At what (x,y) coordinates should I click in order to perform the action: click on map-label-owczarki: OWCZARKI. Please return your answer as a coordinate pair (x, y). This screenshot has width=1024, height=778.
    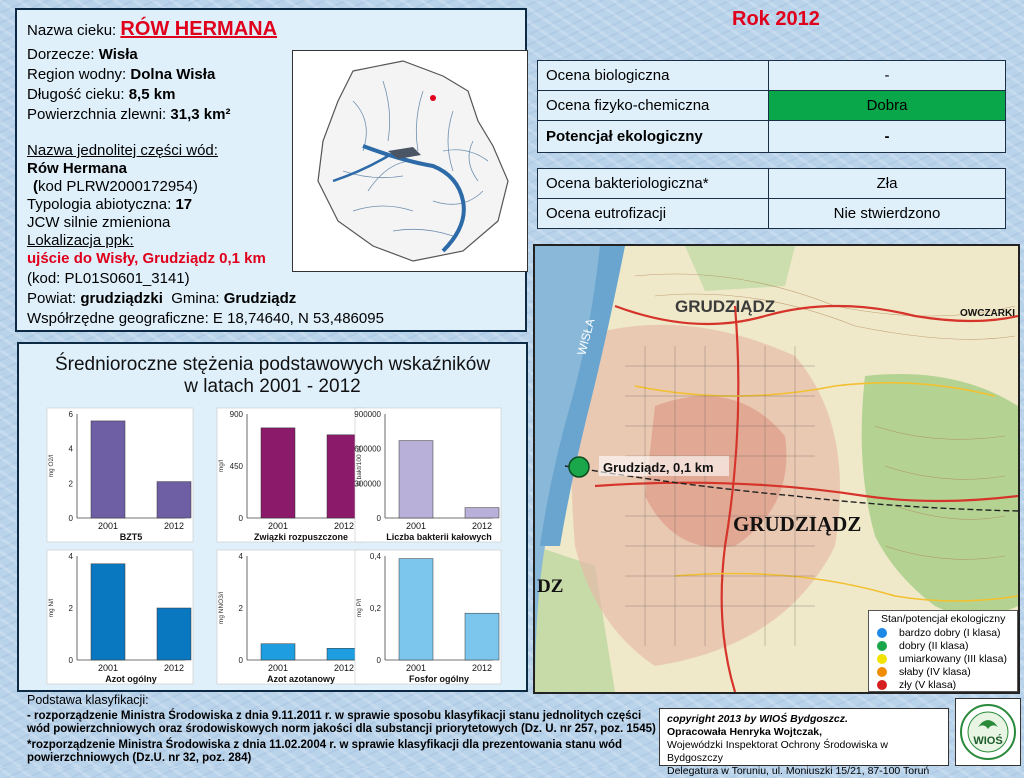
    Looking at the image, I should click on (987, 313).